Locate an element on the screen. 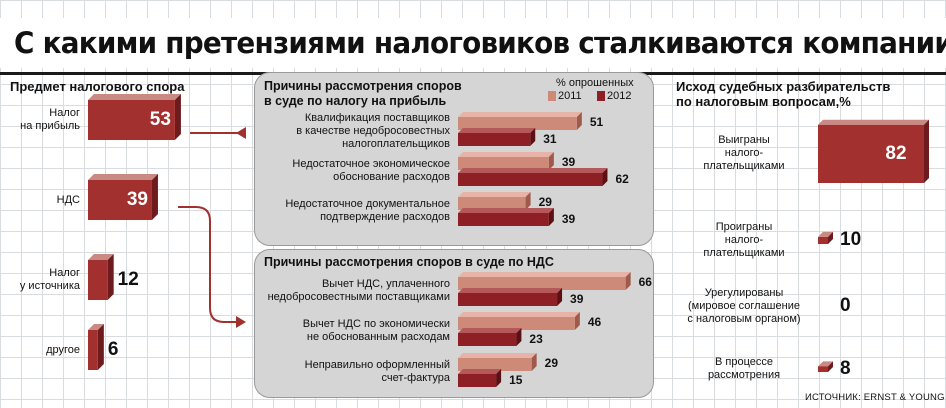  panel2-bar-2012-2-side is located at coordinates (499, 378).